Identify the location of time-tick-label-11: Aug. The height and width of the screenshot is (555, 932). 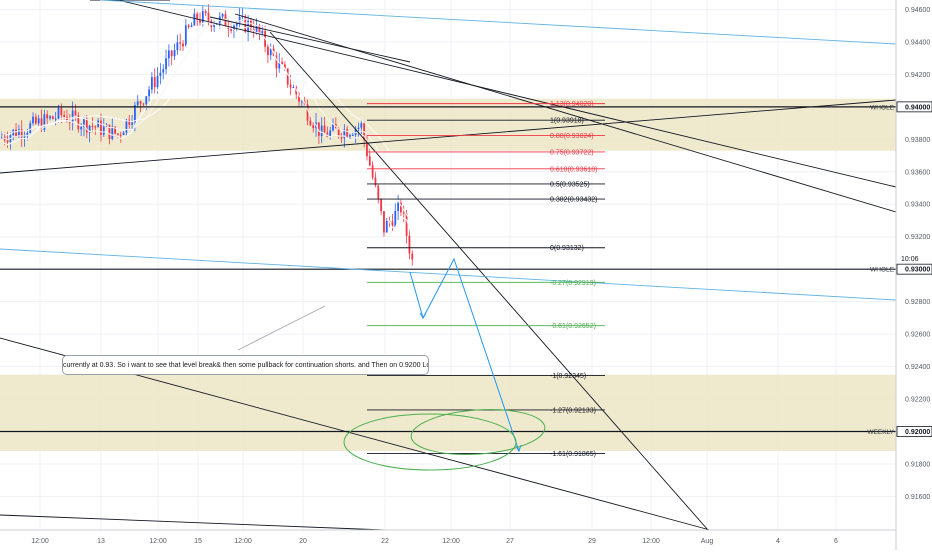
(707, 541).